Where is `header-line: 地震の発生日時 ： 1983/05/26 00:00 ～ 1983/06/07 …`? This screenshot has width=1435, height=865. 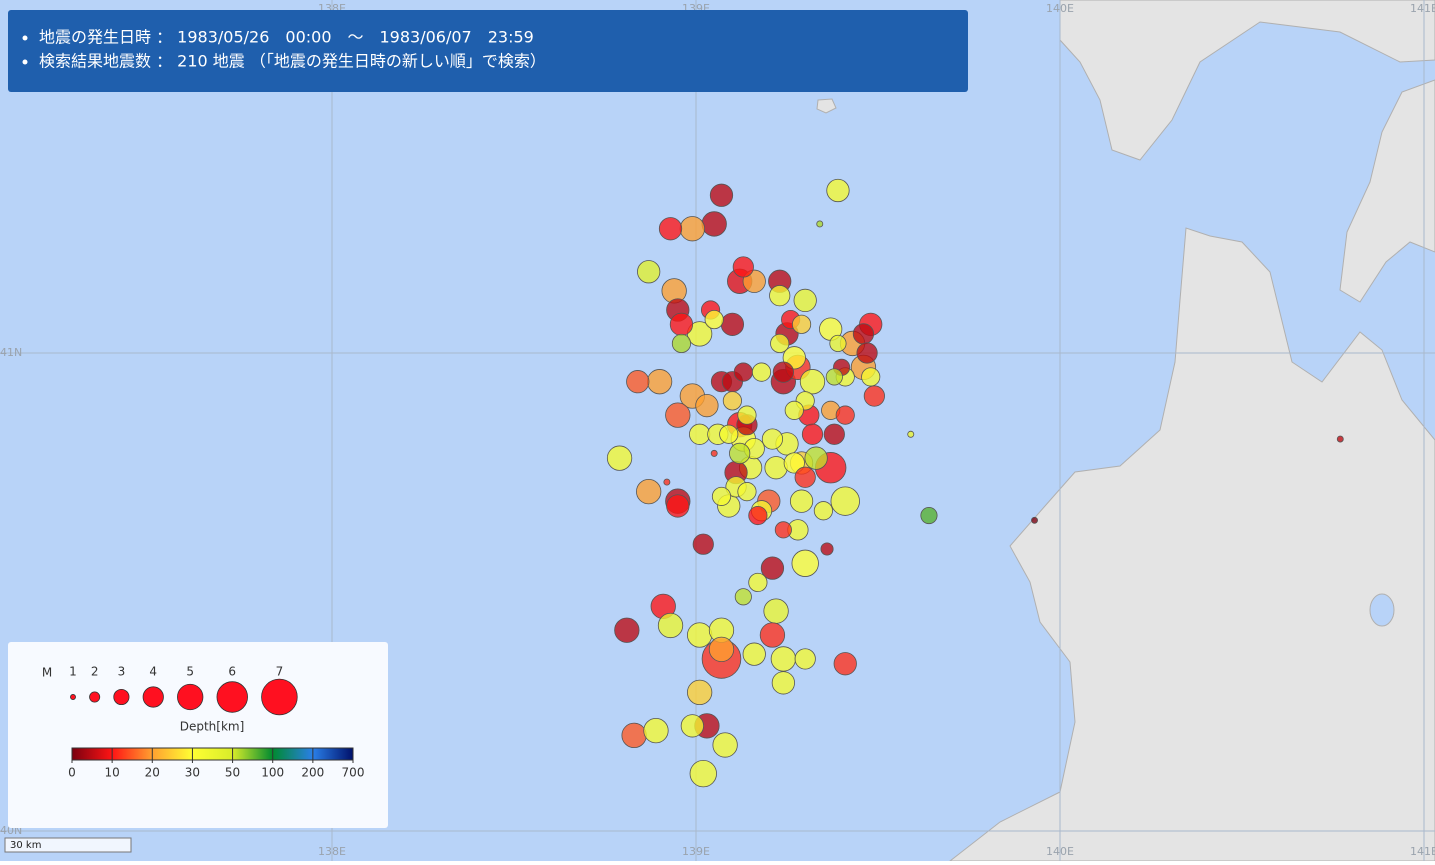
header-line: 地震の発生日時 ： 1983/05/26 00:00 ～ 1983/06/07 … is located at coordinates (286, 37).